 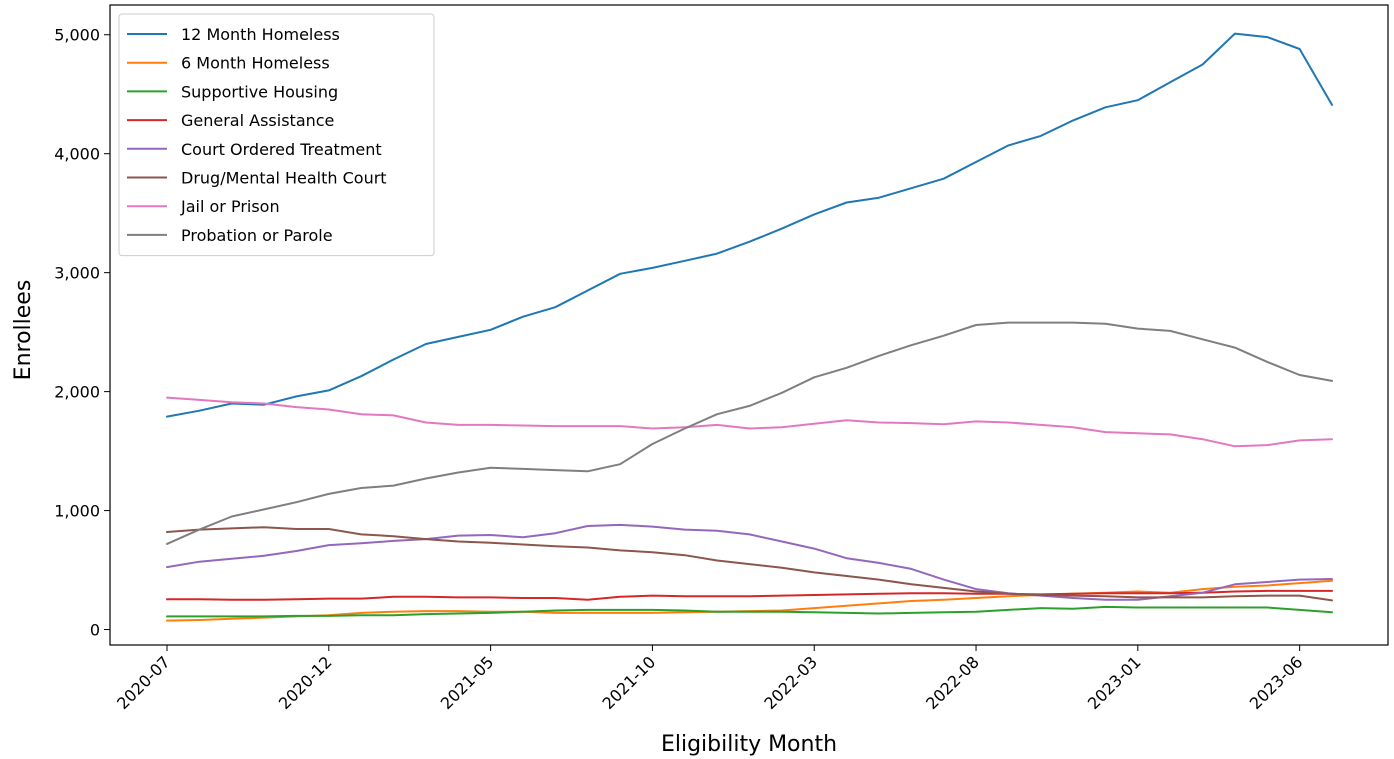 What do you see at coordinates (749, 744) in the screenshot?
I see `x-axis-title: Eligibility Month` at bounding box center [749, 744].